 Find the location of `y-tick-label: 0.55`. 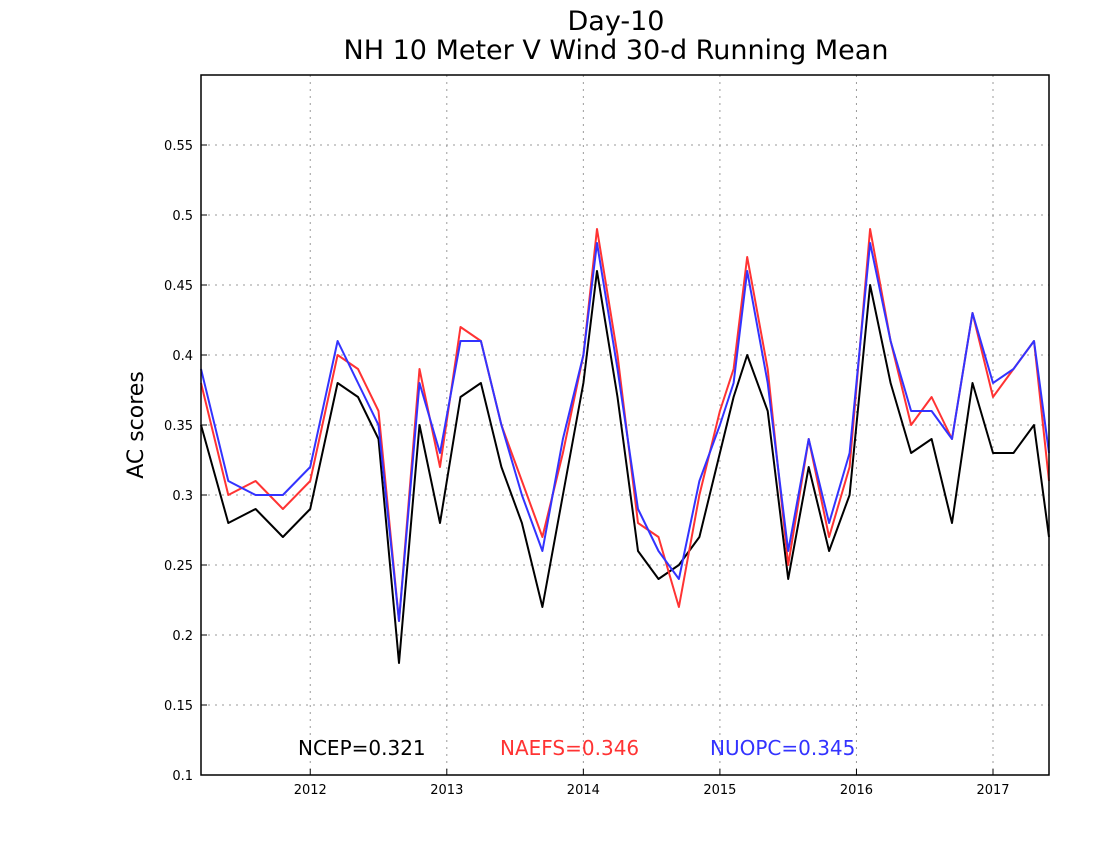

y-tick-label: 0.55 is located at coordinates (178, 146).